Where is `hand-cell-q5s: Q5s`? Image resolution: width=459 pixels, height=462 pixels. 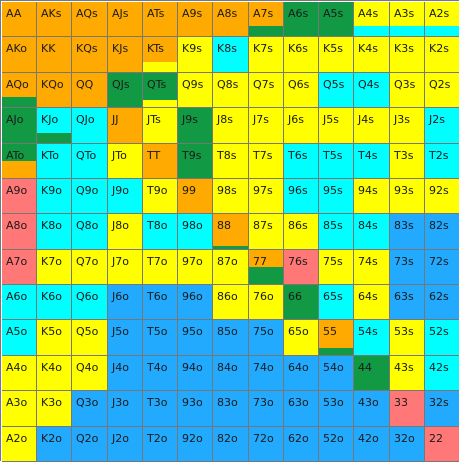
hand-cell-q5s: Q5s is located at coordinates (336, 90).